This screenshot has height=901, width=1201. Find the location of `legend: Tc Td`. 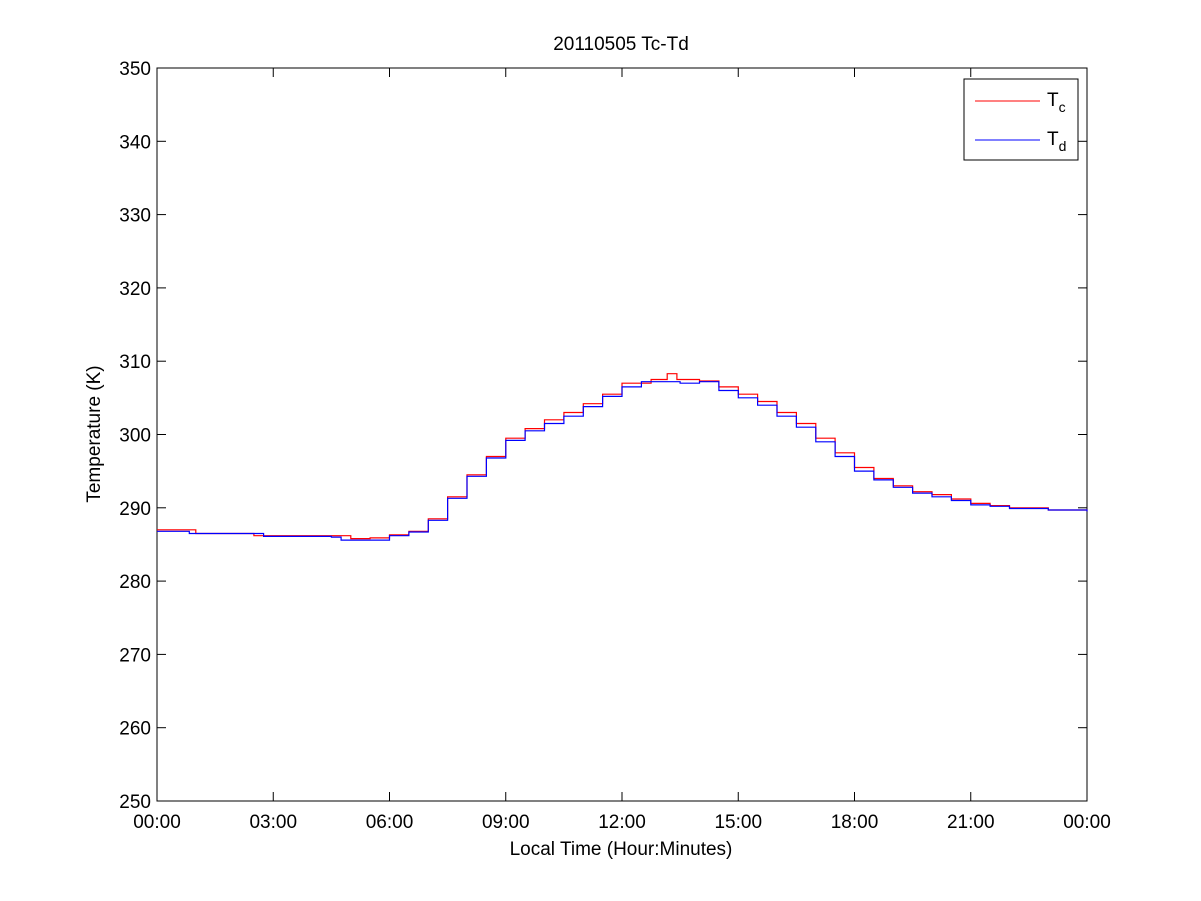

legend: Tc Td is located at coordinates (1021, 119).